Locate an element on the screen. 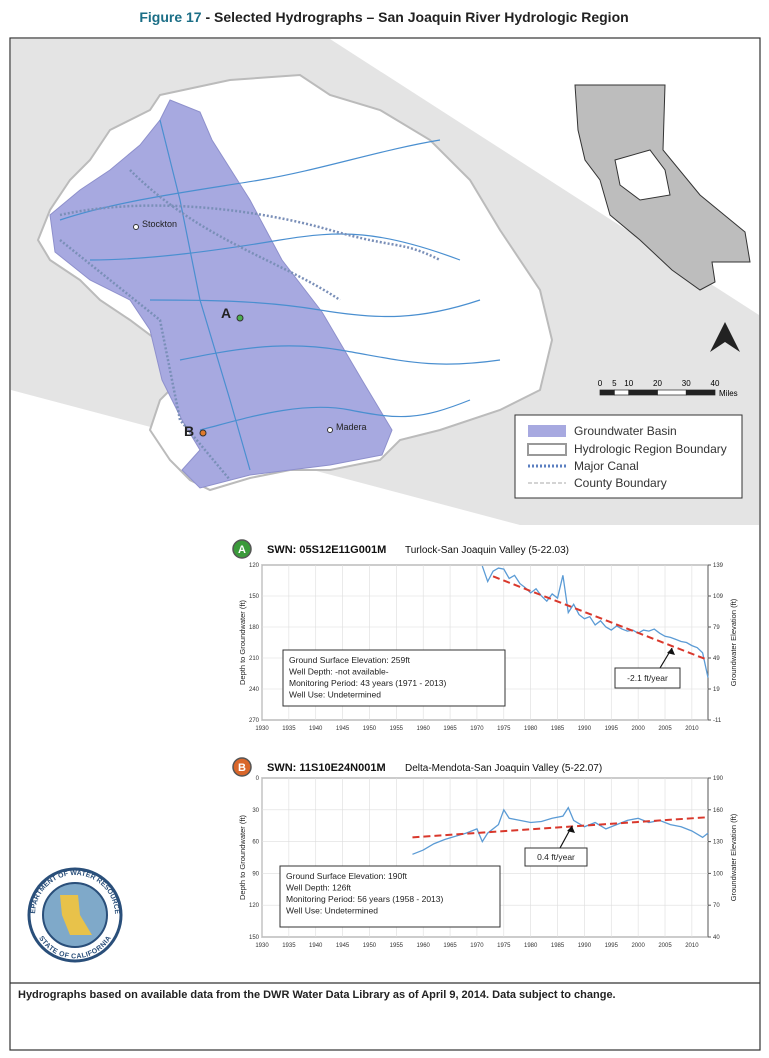  scale-label: 20 is located at coordinates (657, 383).